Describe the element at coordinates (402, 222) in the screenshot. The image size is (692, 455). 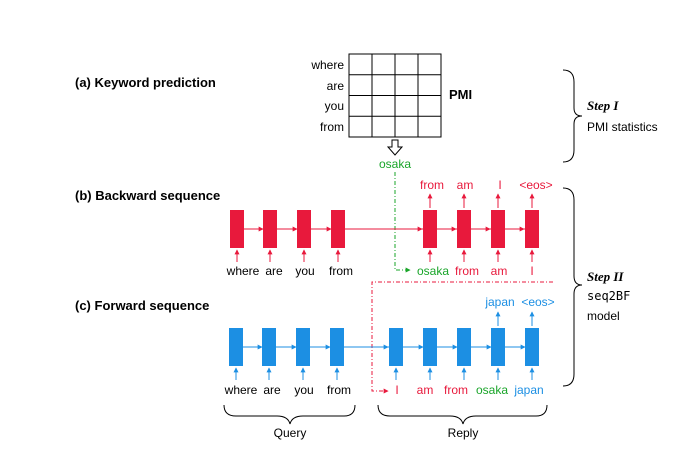
I see `keyword-connector-arrow` at that location.